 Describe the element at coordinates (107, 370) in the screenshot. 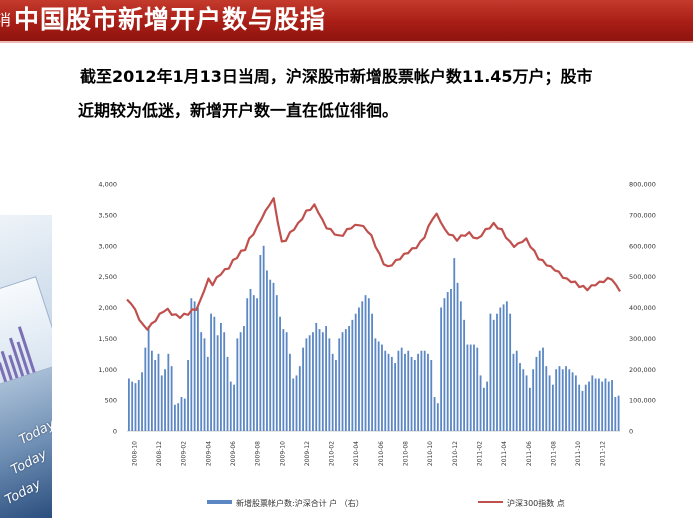

I see `left-tick-label: 1,000` at that location.